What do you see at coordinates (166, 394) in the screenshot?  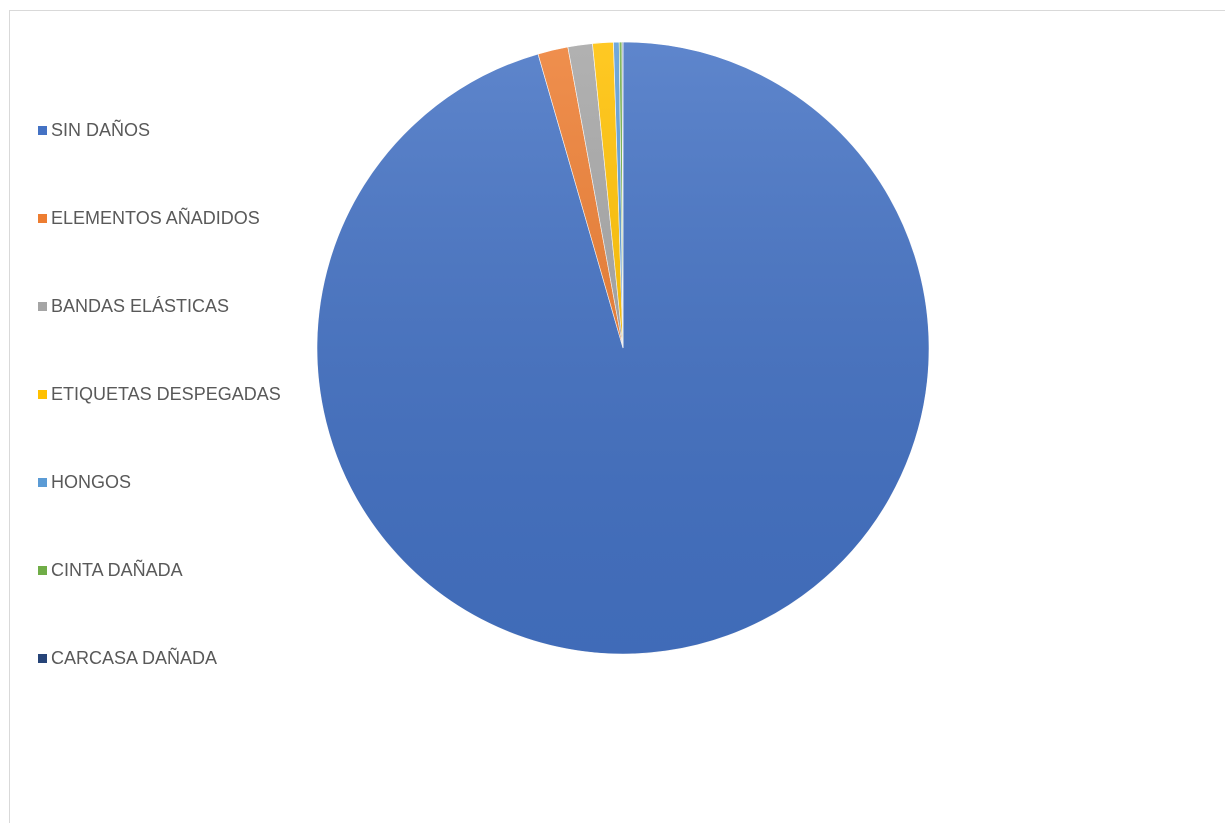 I see `legend-label: ETIQUETAS DESPEGADAS` at bounding box center [166, 394].